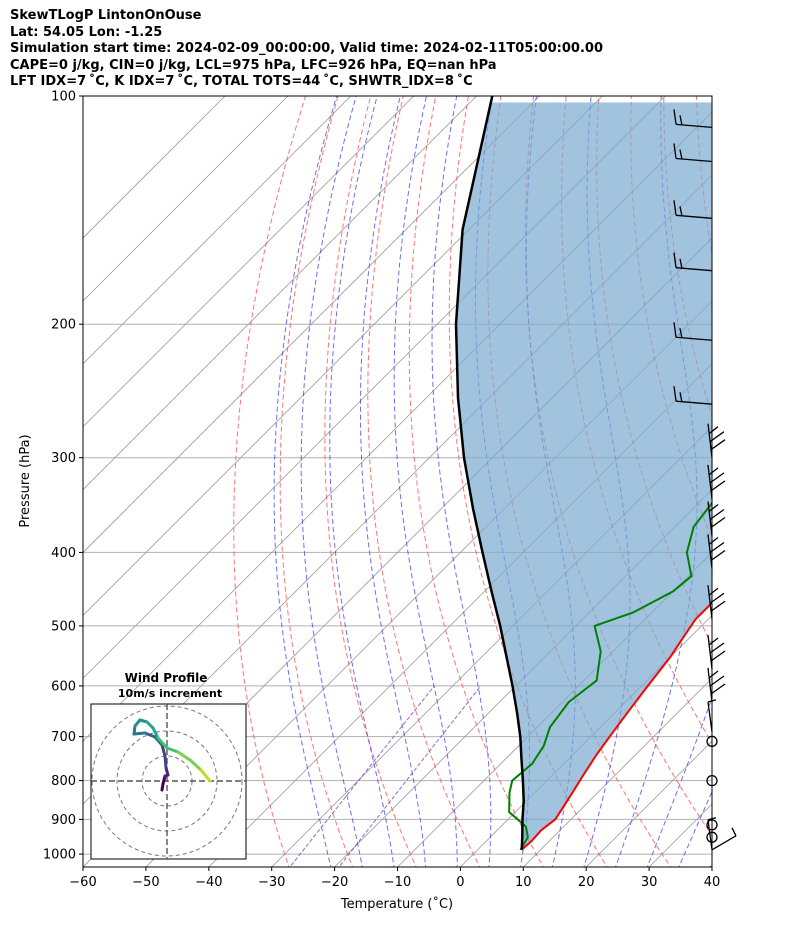 The height and width of the screenshot is (937, 794). What do you see at coordinates (166, 678) in the screenshot?
I see `hodograph-title: Wind Profile` at bounding box center [166, 678].